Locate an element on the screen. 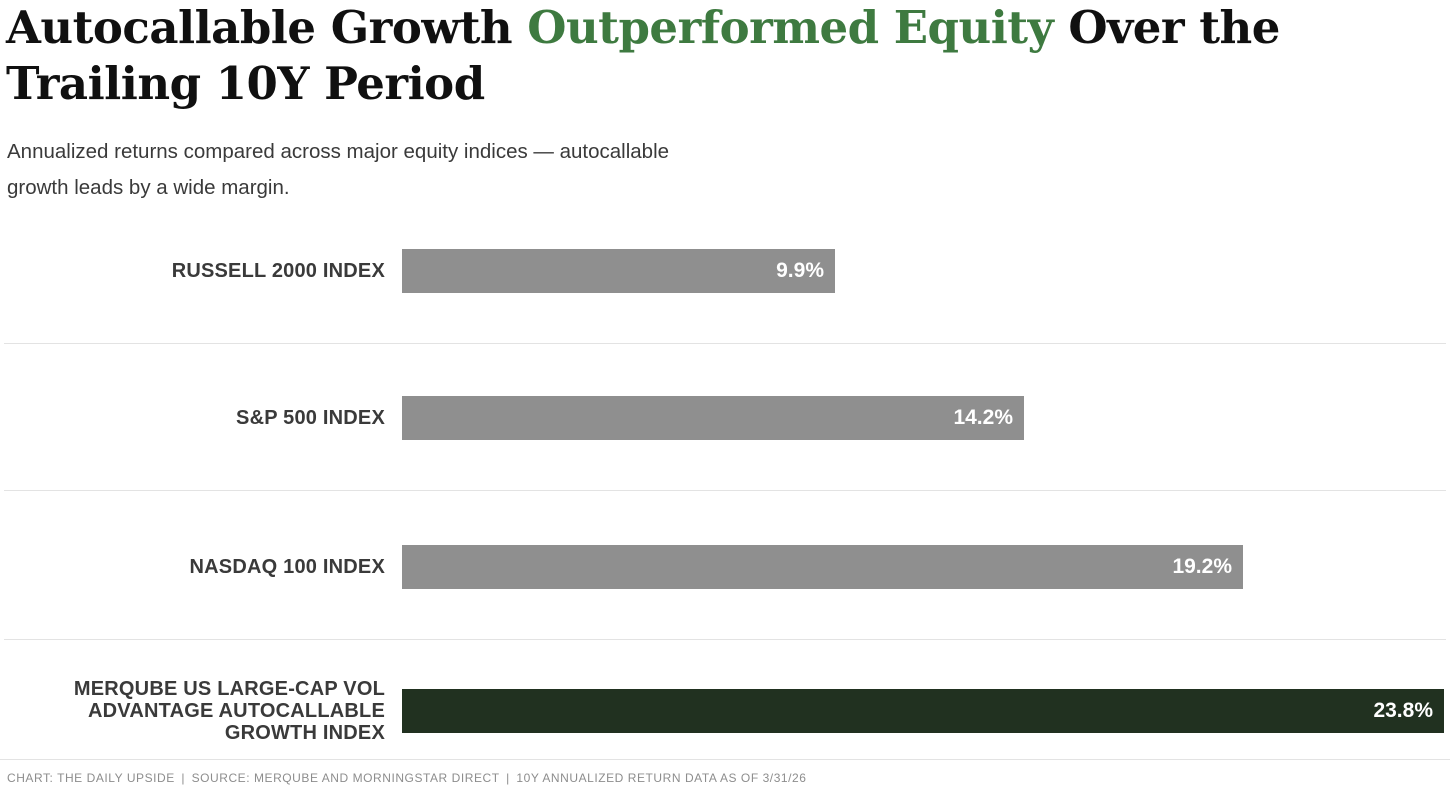 This screenshot has height=794, width=1450. category-label-line: NASDAQ 100 INDEX is located at coordinates (287, 567).